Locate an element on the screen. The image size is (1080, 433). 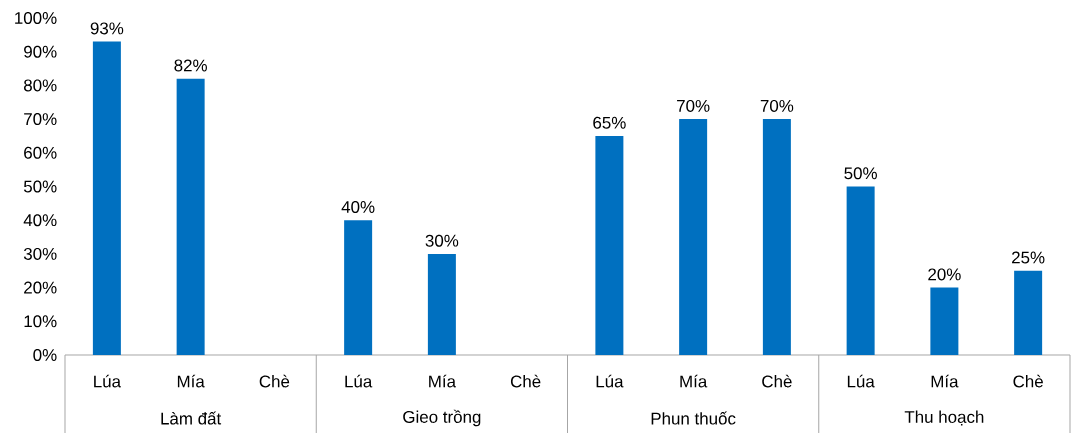
data-label: 40% is located at coordinates (358, 207).